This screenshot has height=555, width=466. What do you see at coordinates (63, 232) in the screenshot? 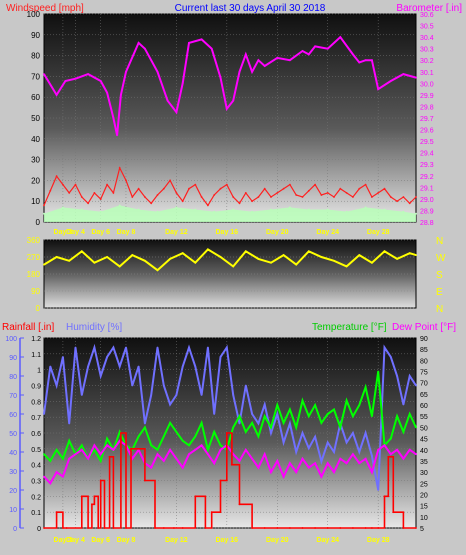
I see `day-tick-label: Day 3` at bounding box center [63, 232].